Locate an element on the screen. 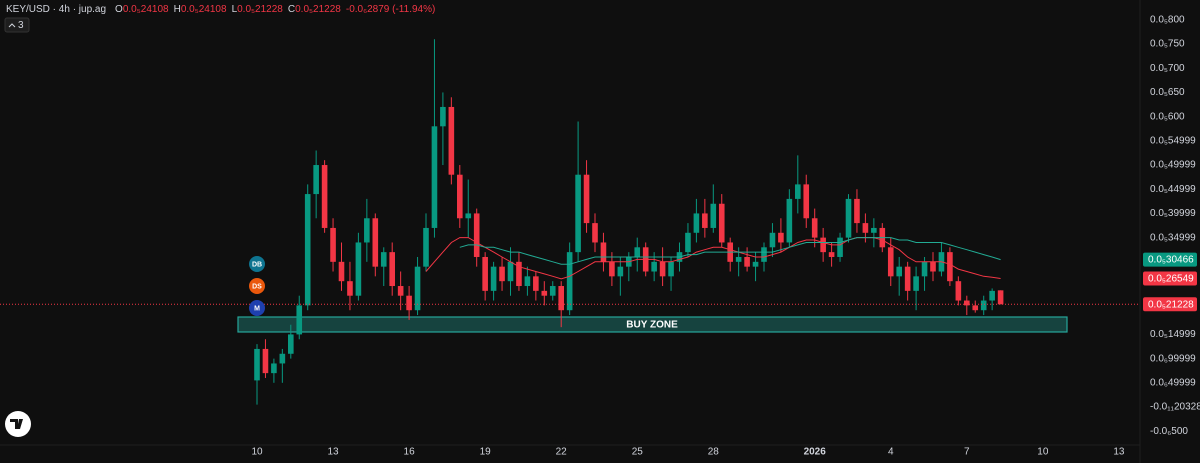 This screenshot has height=463, width=1200. price-label: 0.0₅21228 is located at coordinates (1171, 304).